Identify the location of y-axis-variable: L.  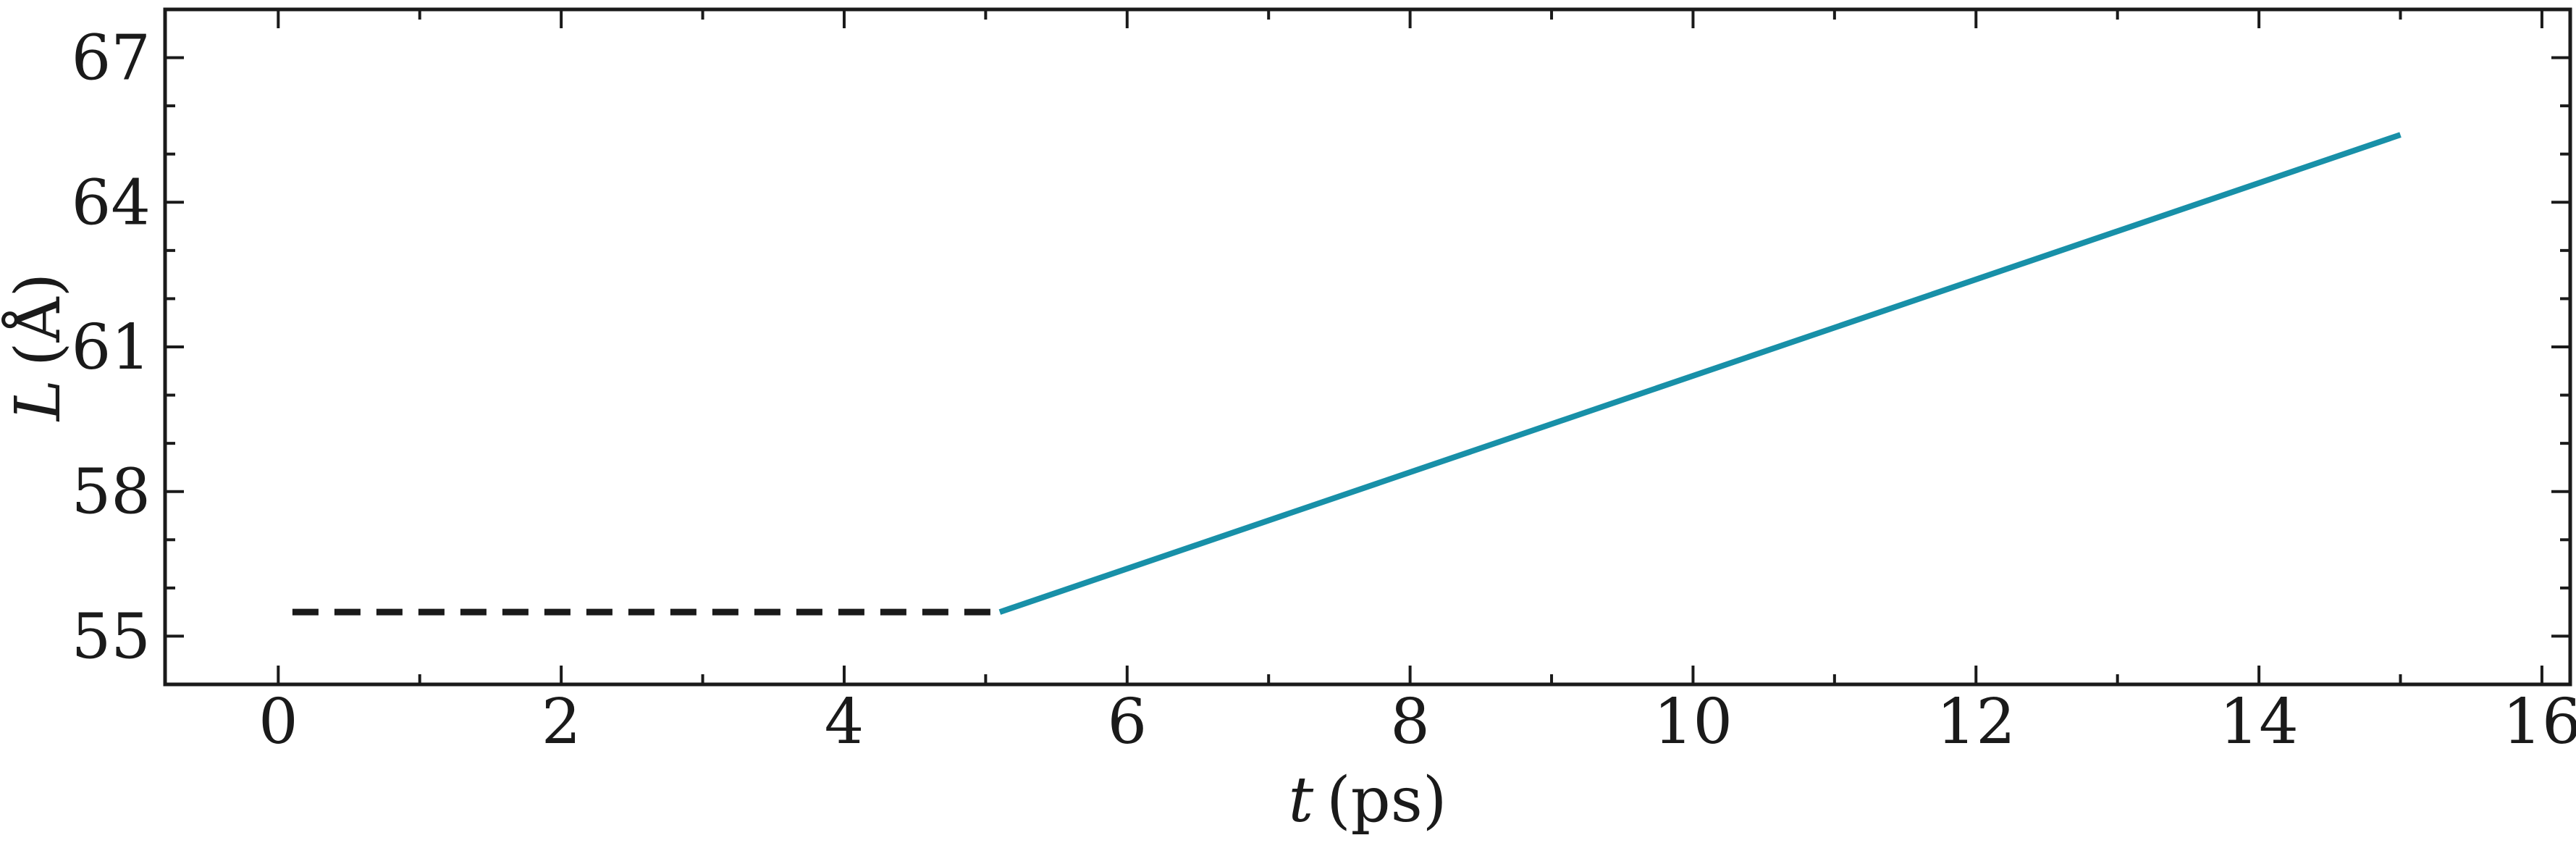
(38, 400).